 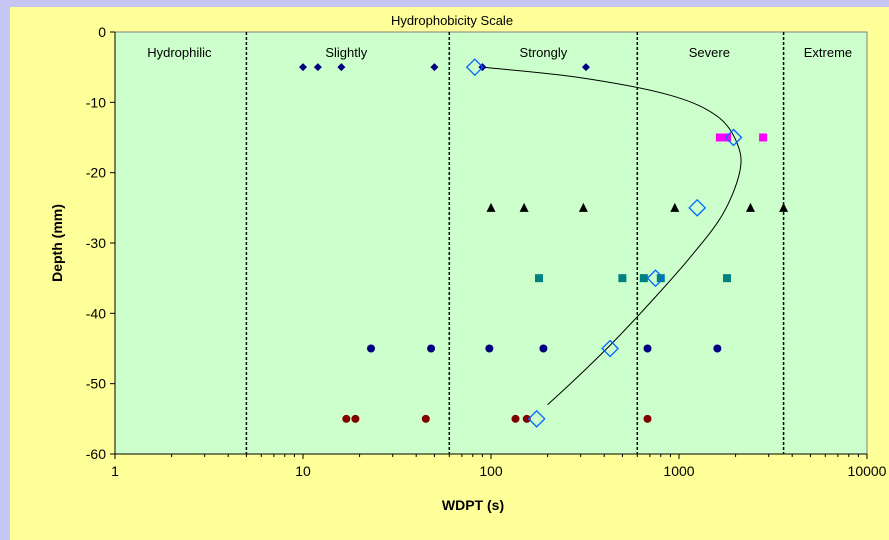 I want to click on y-tick-label: -40, so click(x=96, y=313).